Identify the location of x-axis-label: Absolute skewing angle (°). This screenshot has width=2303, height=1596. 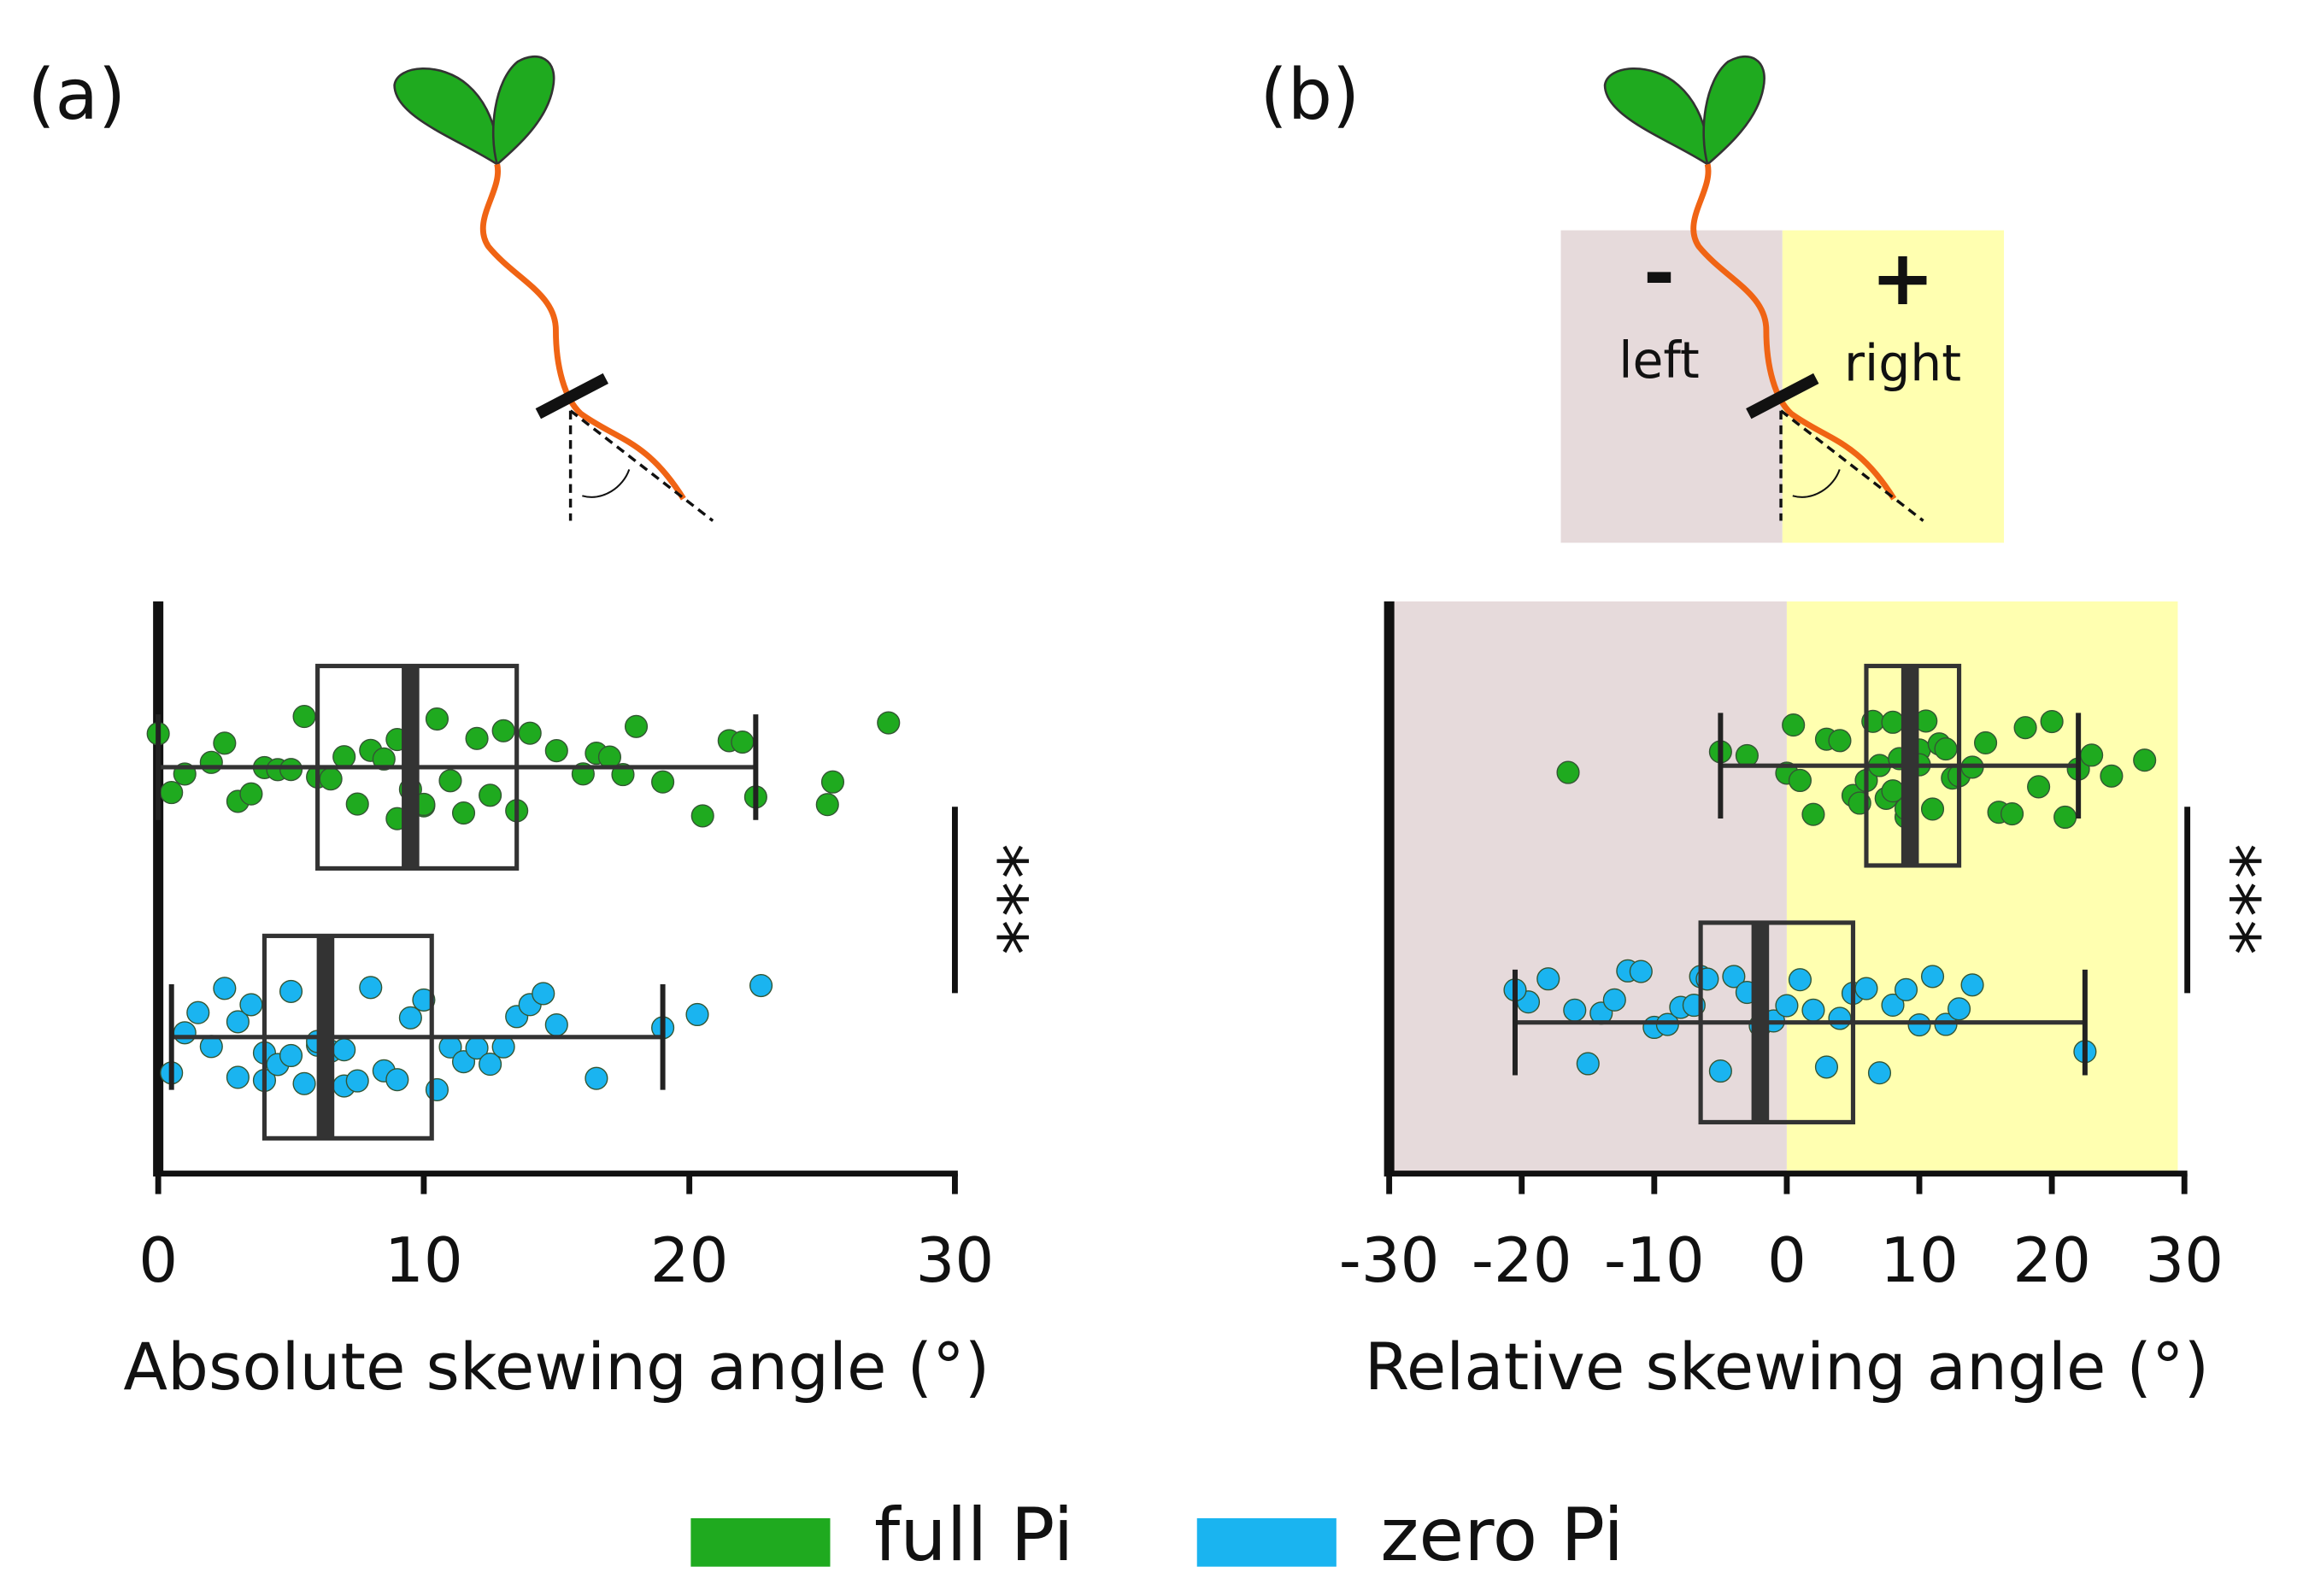
(556, 1367).